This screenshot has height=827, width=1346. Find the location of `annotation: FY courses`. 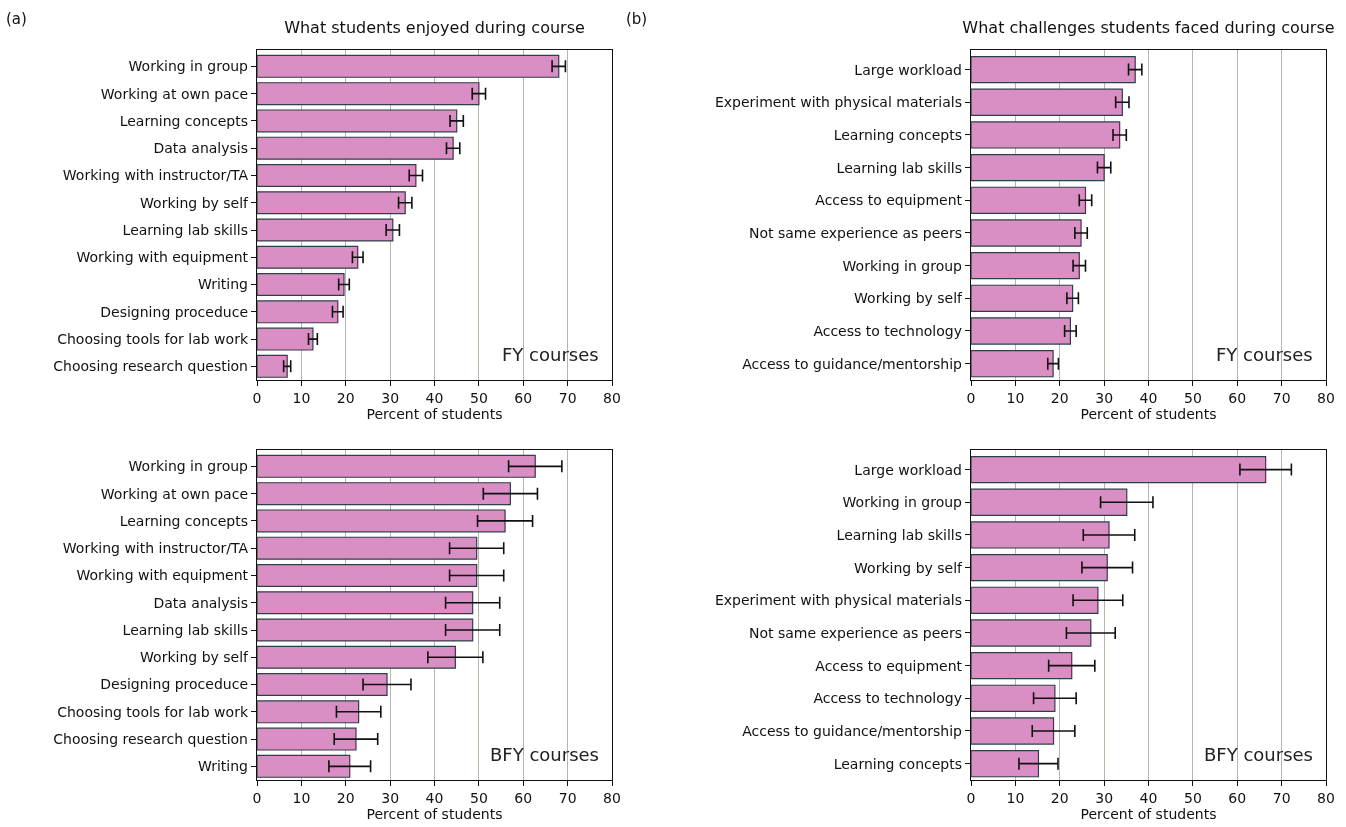

annotation: FY courses is located at coordinates (1264, 354).